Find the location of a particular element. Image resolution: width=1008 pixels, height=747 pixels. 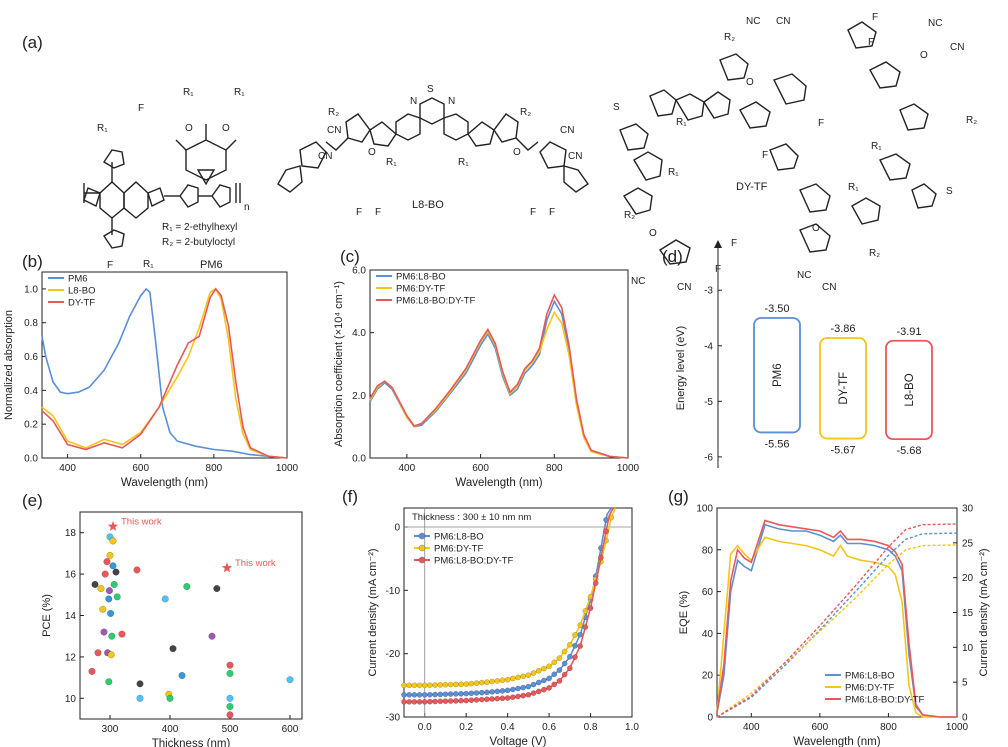

y-right-tick-label: 10 is located at coordinates (968, 648).